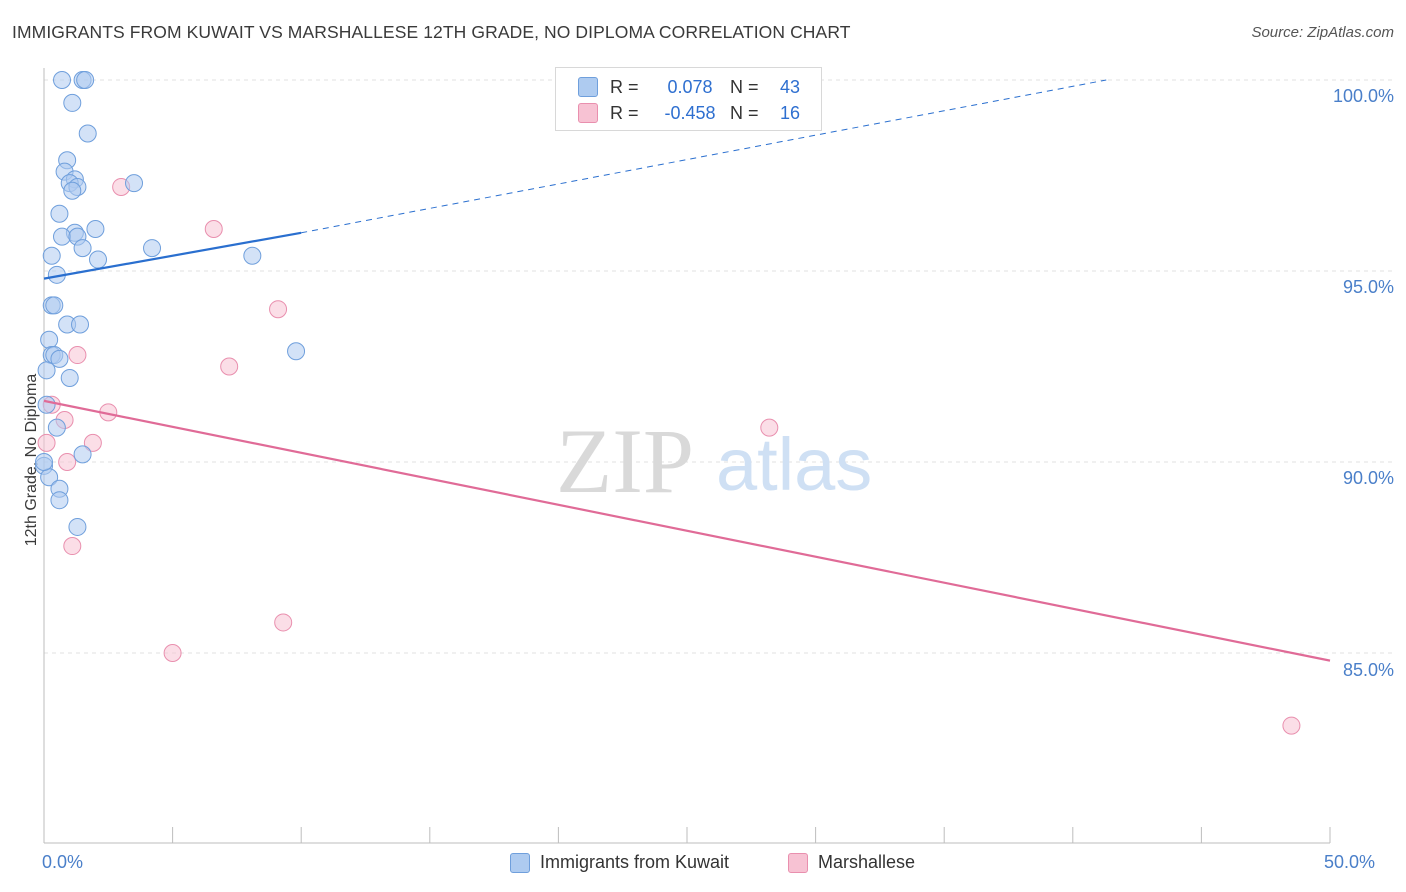 This screenshot has width=1406, height=892. What do you see at coordinates (63, 862) in the screenshot?
I see `x-tick-label-min: 0.0%` at bounding box center [63, 862].